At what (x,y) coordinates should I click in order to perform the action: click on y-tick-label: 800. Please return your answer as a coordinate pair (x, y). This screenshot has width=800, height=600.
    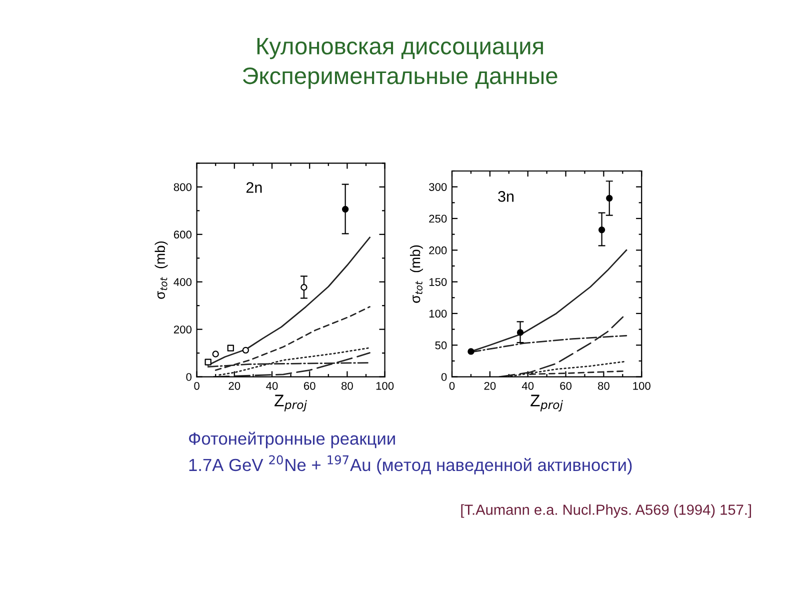
    Looking at the image, I should click on (183, 187).